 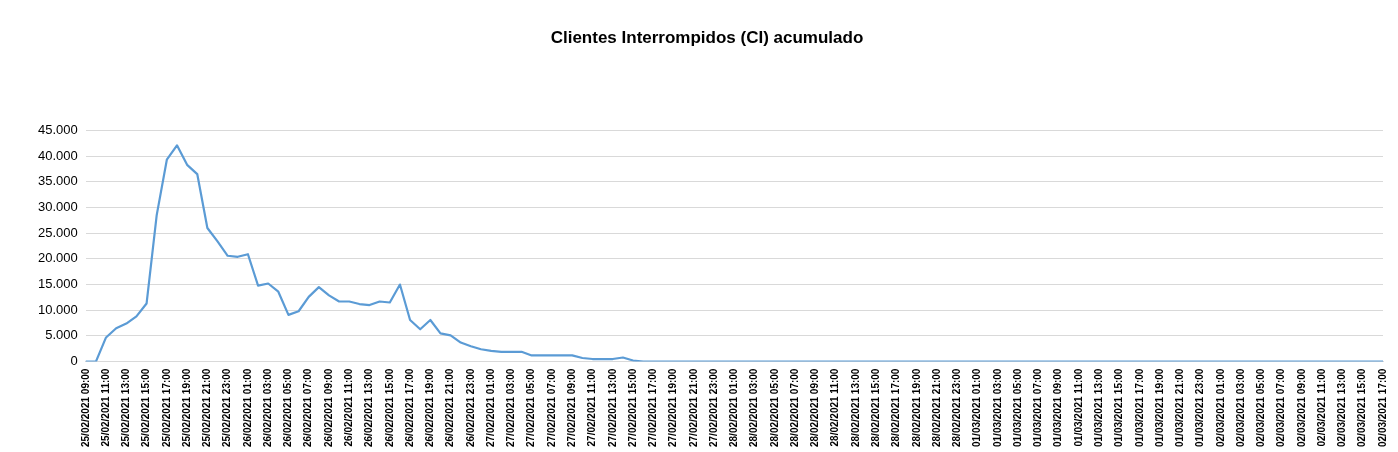 I want to click on x-tick-label: 27/02/2021 17:00, so click(x=653, y=407).